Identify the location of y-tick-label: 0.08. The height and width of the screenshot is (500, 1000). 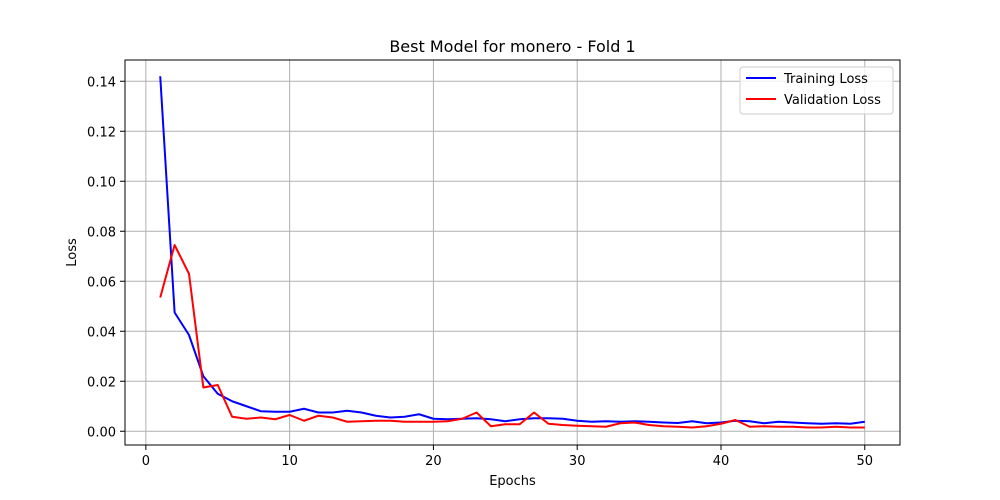
(101, 232).